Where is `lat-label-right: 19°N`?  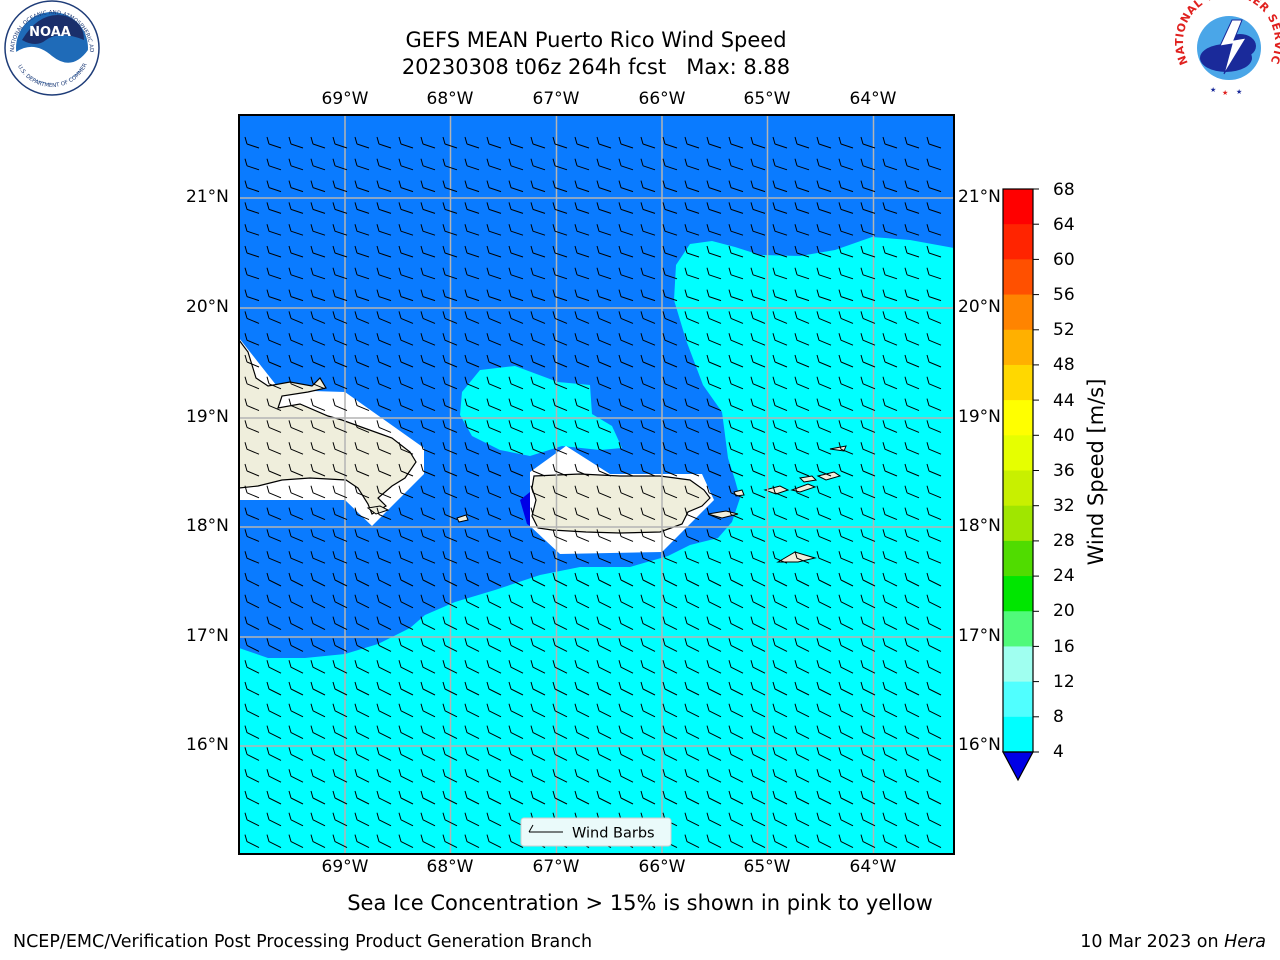
lat-label-right: 19°N is located at coordinates (979, 417).